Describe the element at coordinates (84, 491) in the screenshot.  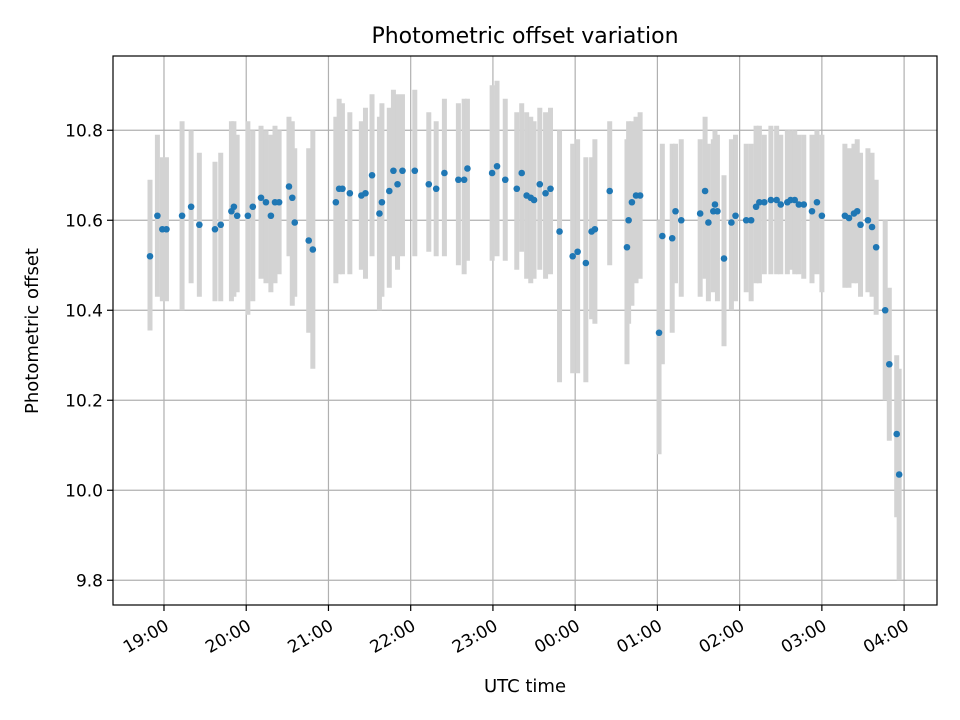
I see `y-tick-label: 10.0` at that location.